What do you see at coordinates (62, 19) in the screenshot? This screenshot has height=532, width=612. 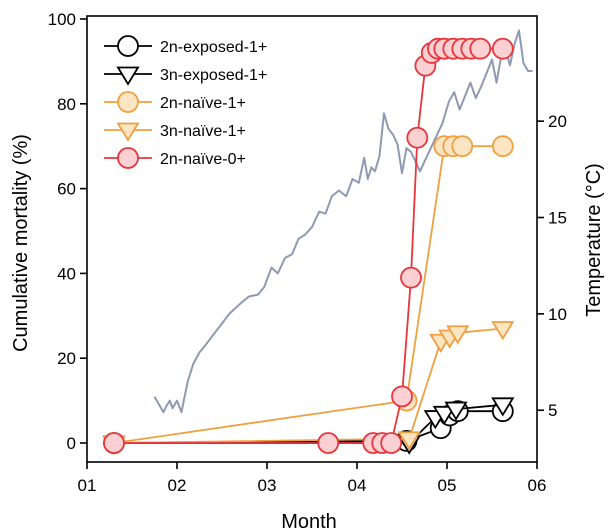 I see `y-tick-label: 100` at bounding box center [62, 19].